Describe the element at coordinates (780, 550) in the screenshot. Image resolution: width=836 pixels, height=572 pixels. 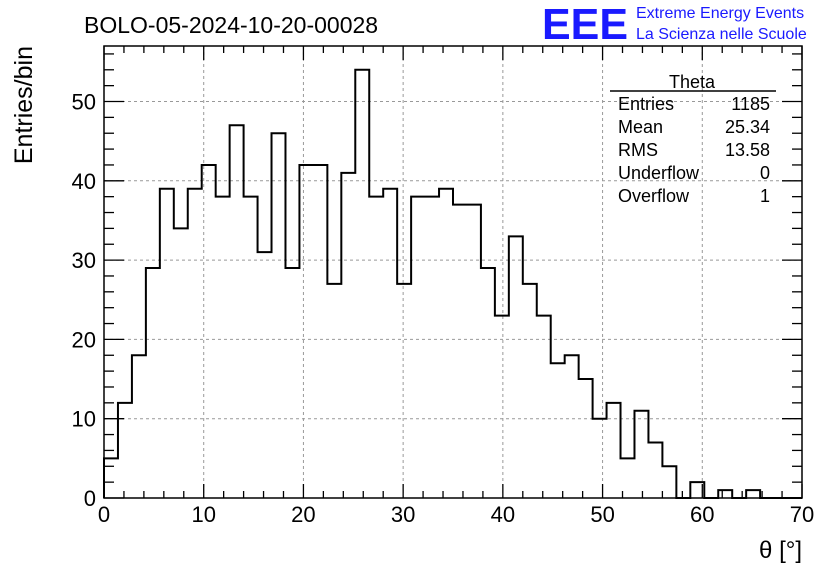
I see `x-axis-label: θ [°]` at that location.